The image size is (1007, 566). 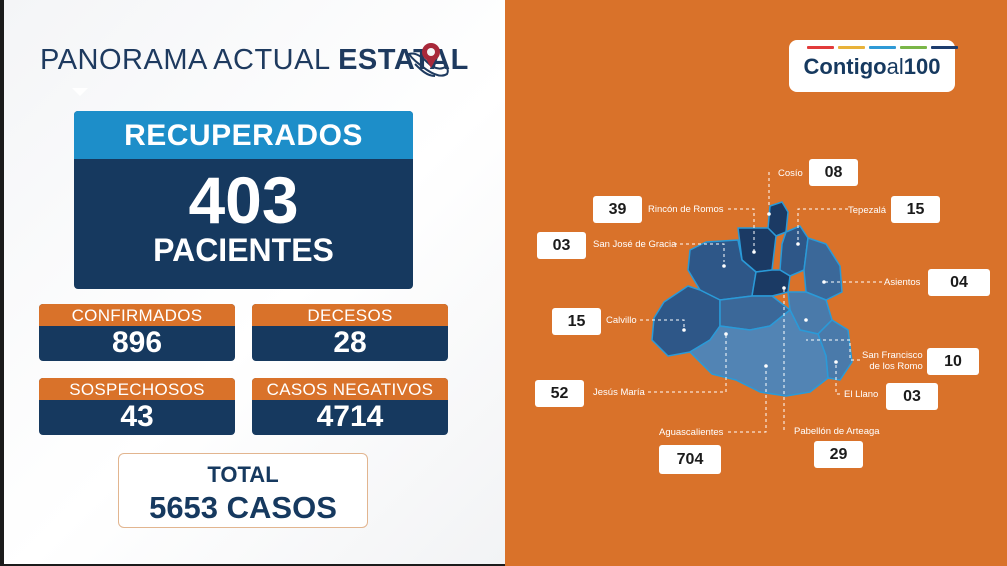 What do you see at coordinates (576, 321) in the screenshot?
I see `value-calvillo: 15` at bounding box center [576, 321].